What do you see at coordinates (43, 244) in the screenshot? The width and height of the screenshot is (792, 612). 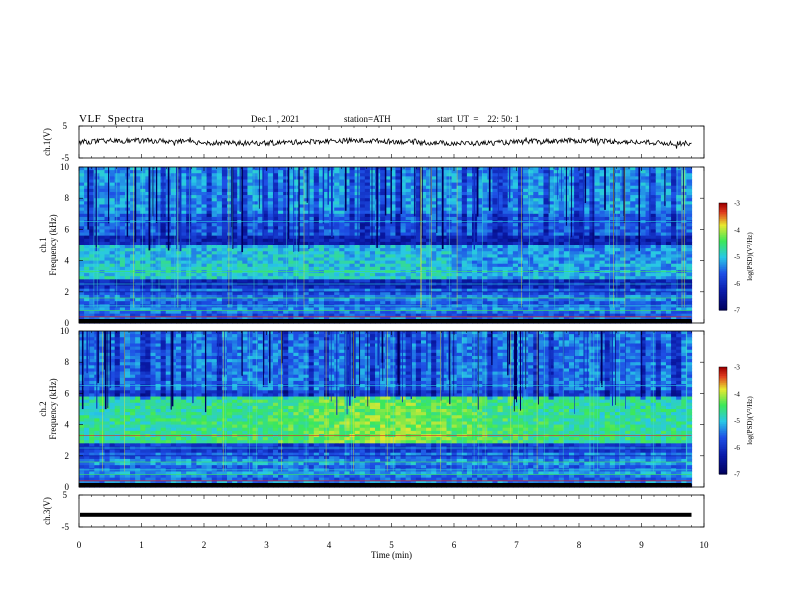 I see `ch1-spectrogram-ylabel-channel: ch.1` at bounding box center [43, 244].